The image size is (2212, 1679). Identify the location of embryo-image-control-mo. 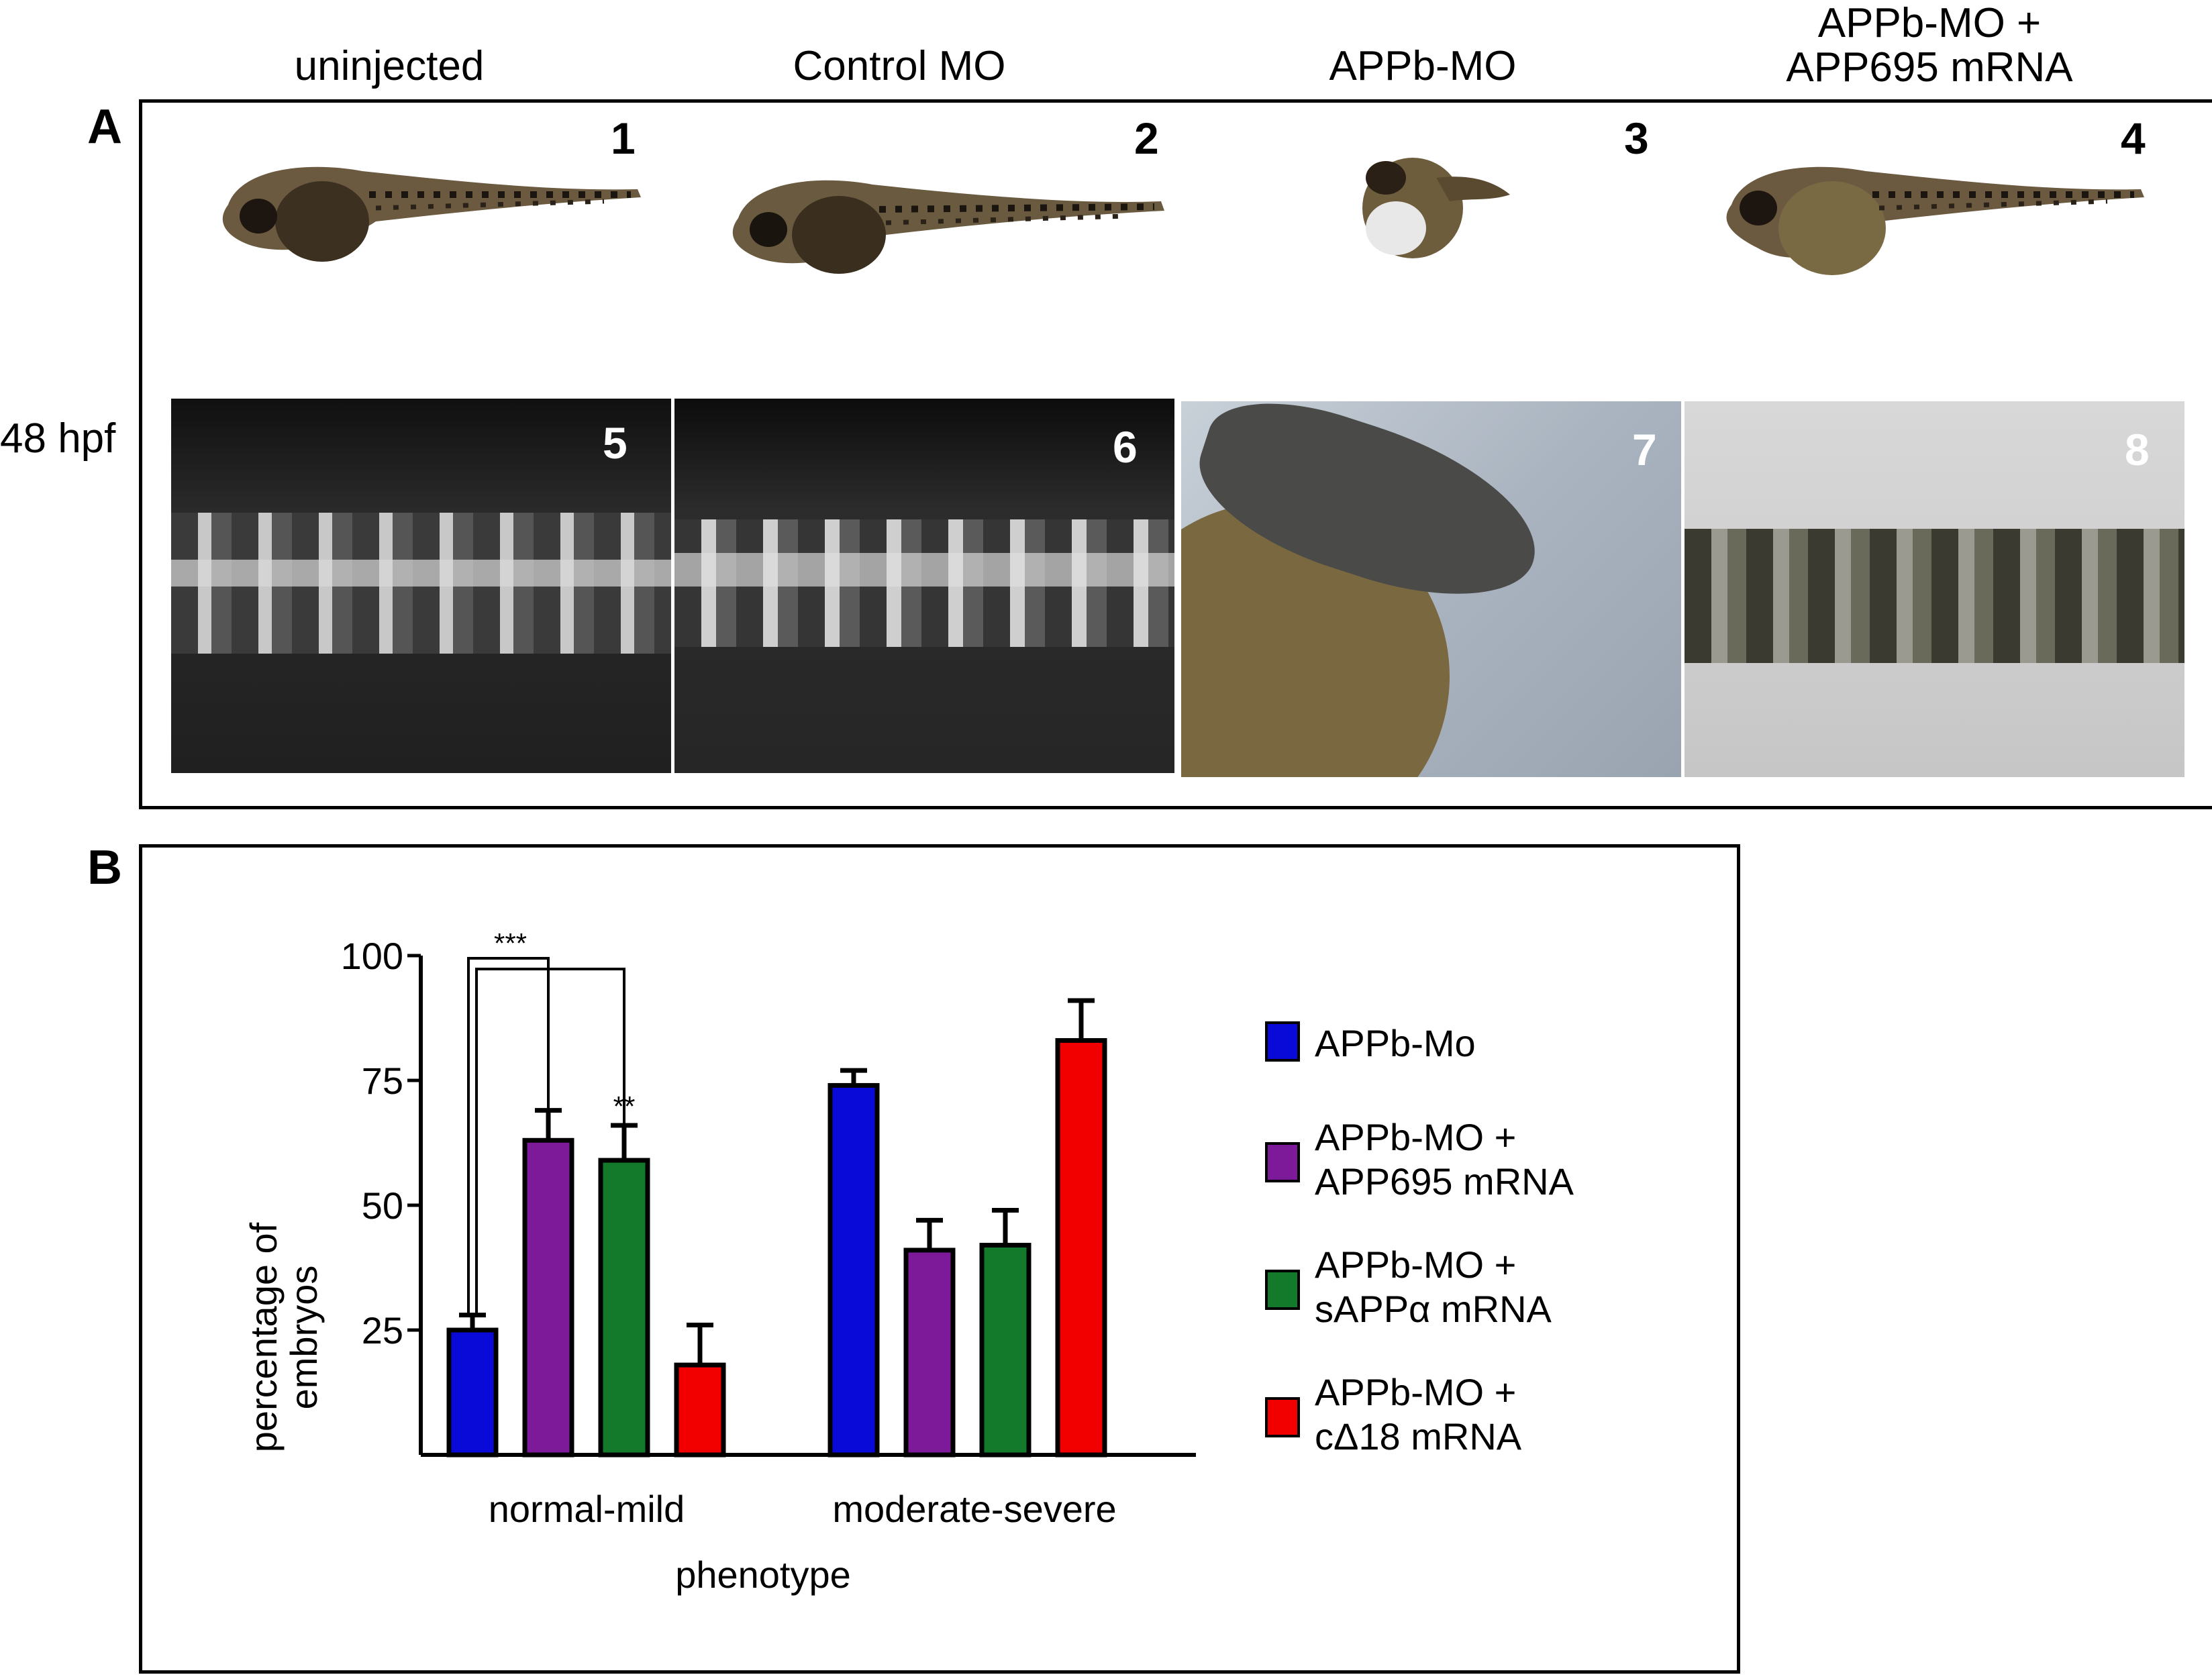
(948, 227).